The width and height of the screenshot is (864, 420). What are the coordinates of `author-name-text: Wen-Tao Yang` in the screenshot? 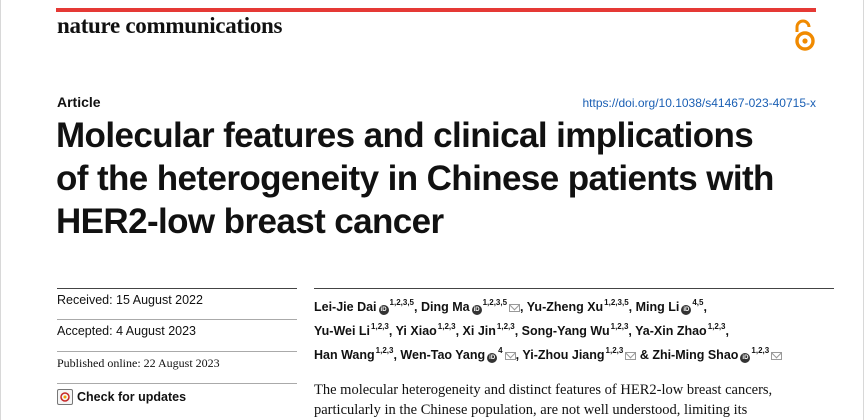 It's located at (443, 355).